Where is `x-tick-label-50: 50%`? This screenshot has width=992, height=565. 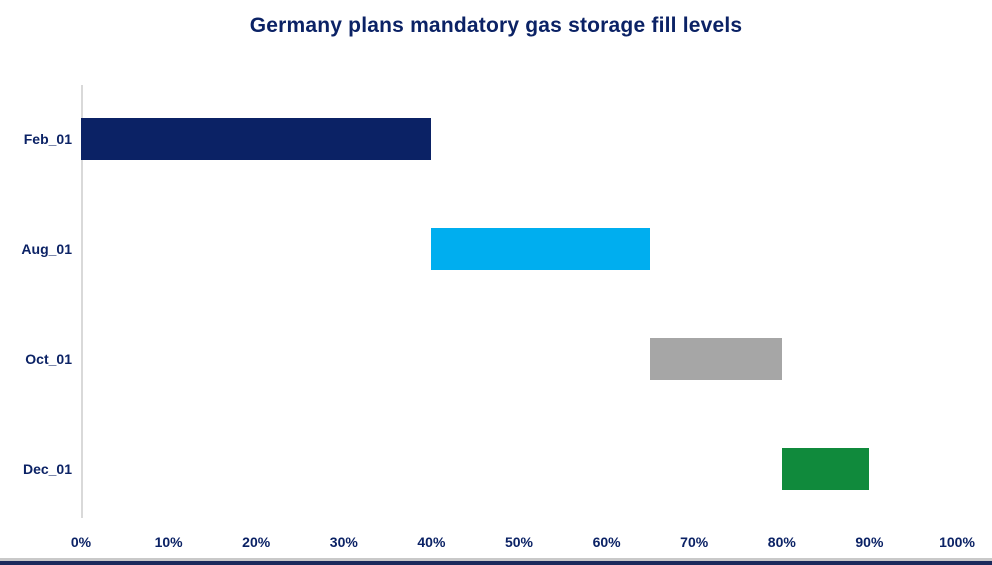
x-tick-label-50: 50% is located at coordinates (519, 542).